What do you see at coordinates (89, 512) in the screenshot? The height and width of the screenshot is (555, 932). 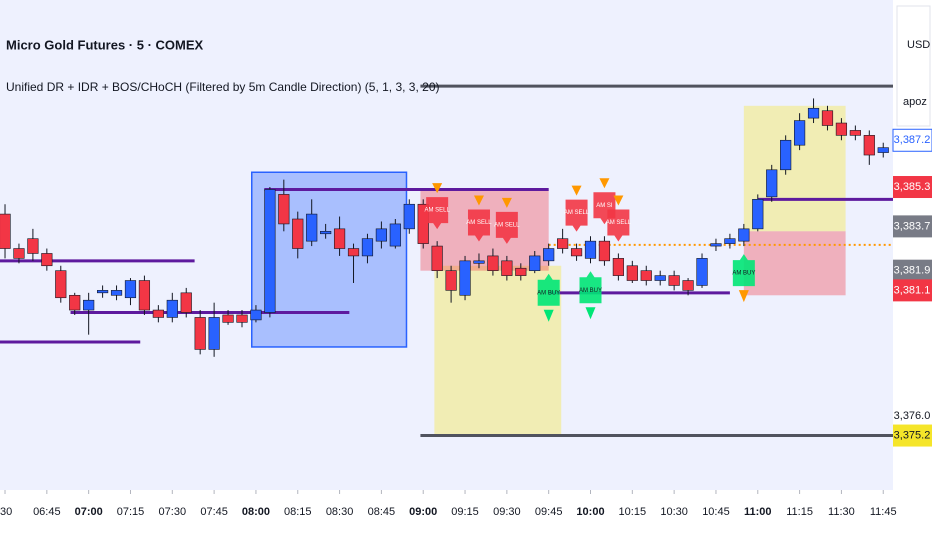 I see `x-tick-label: 07:00` at bounding box center [89, 512].